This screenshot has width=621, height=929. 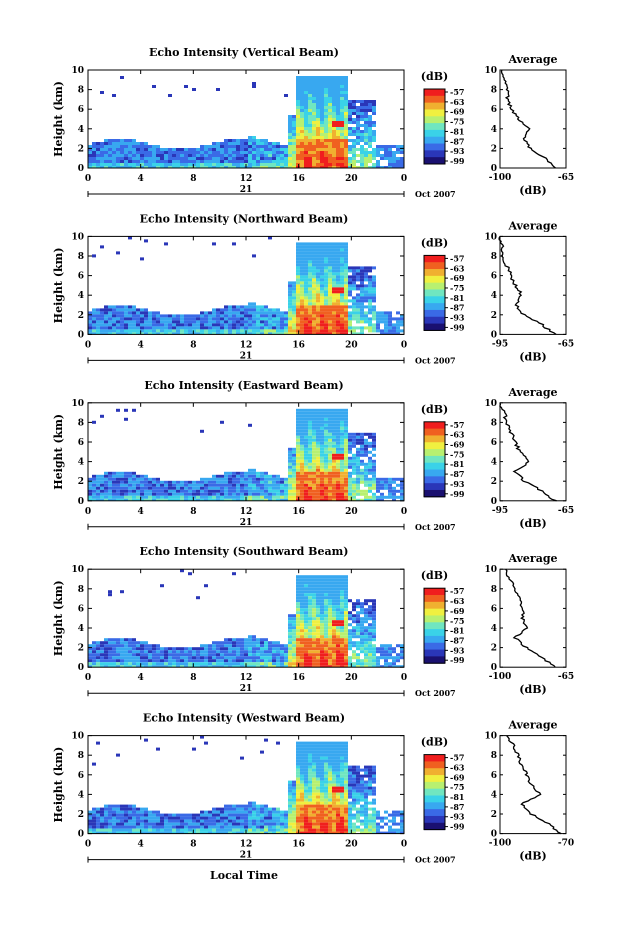 What do you see at coordinates (141, 512) in the screenshot?
I see `x-tick-label: 4` at bounding box center [141, 512].